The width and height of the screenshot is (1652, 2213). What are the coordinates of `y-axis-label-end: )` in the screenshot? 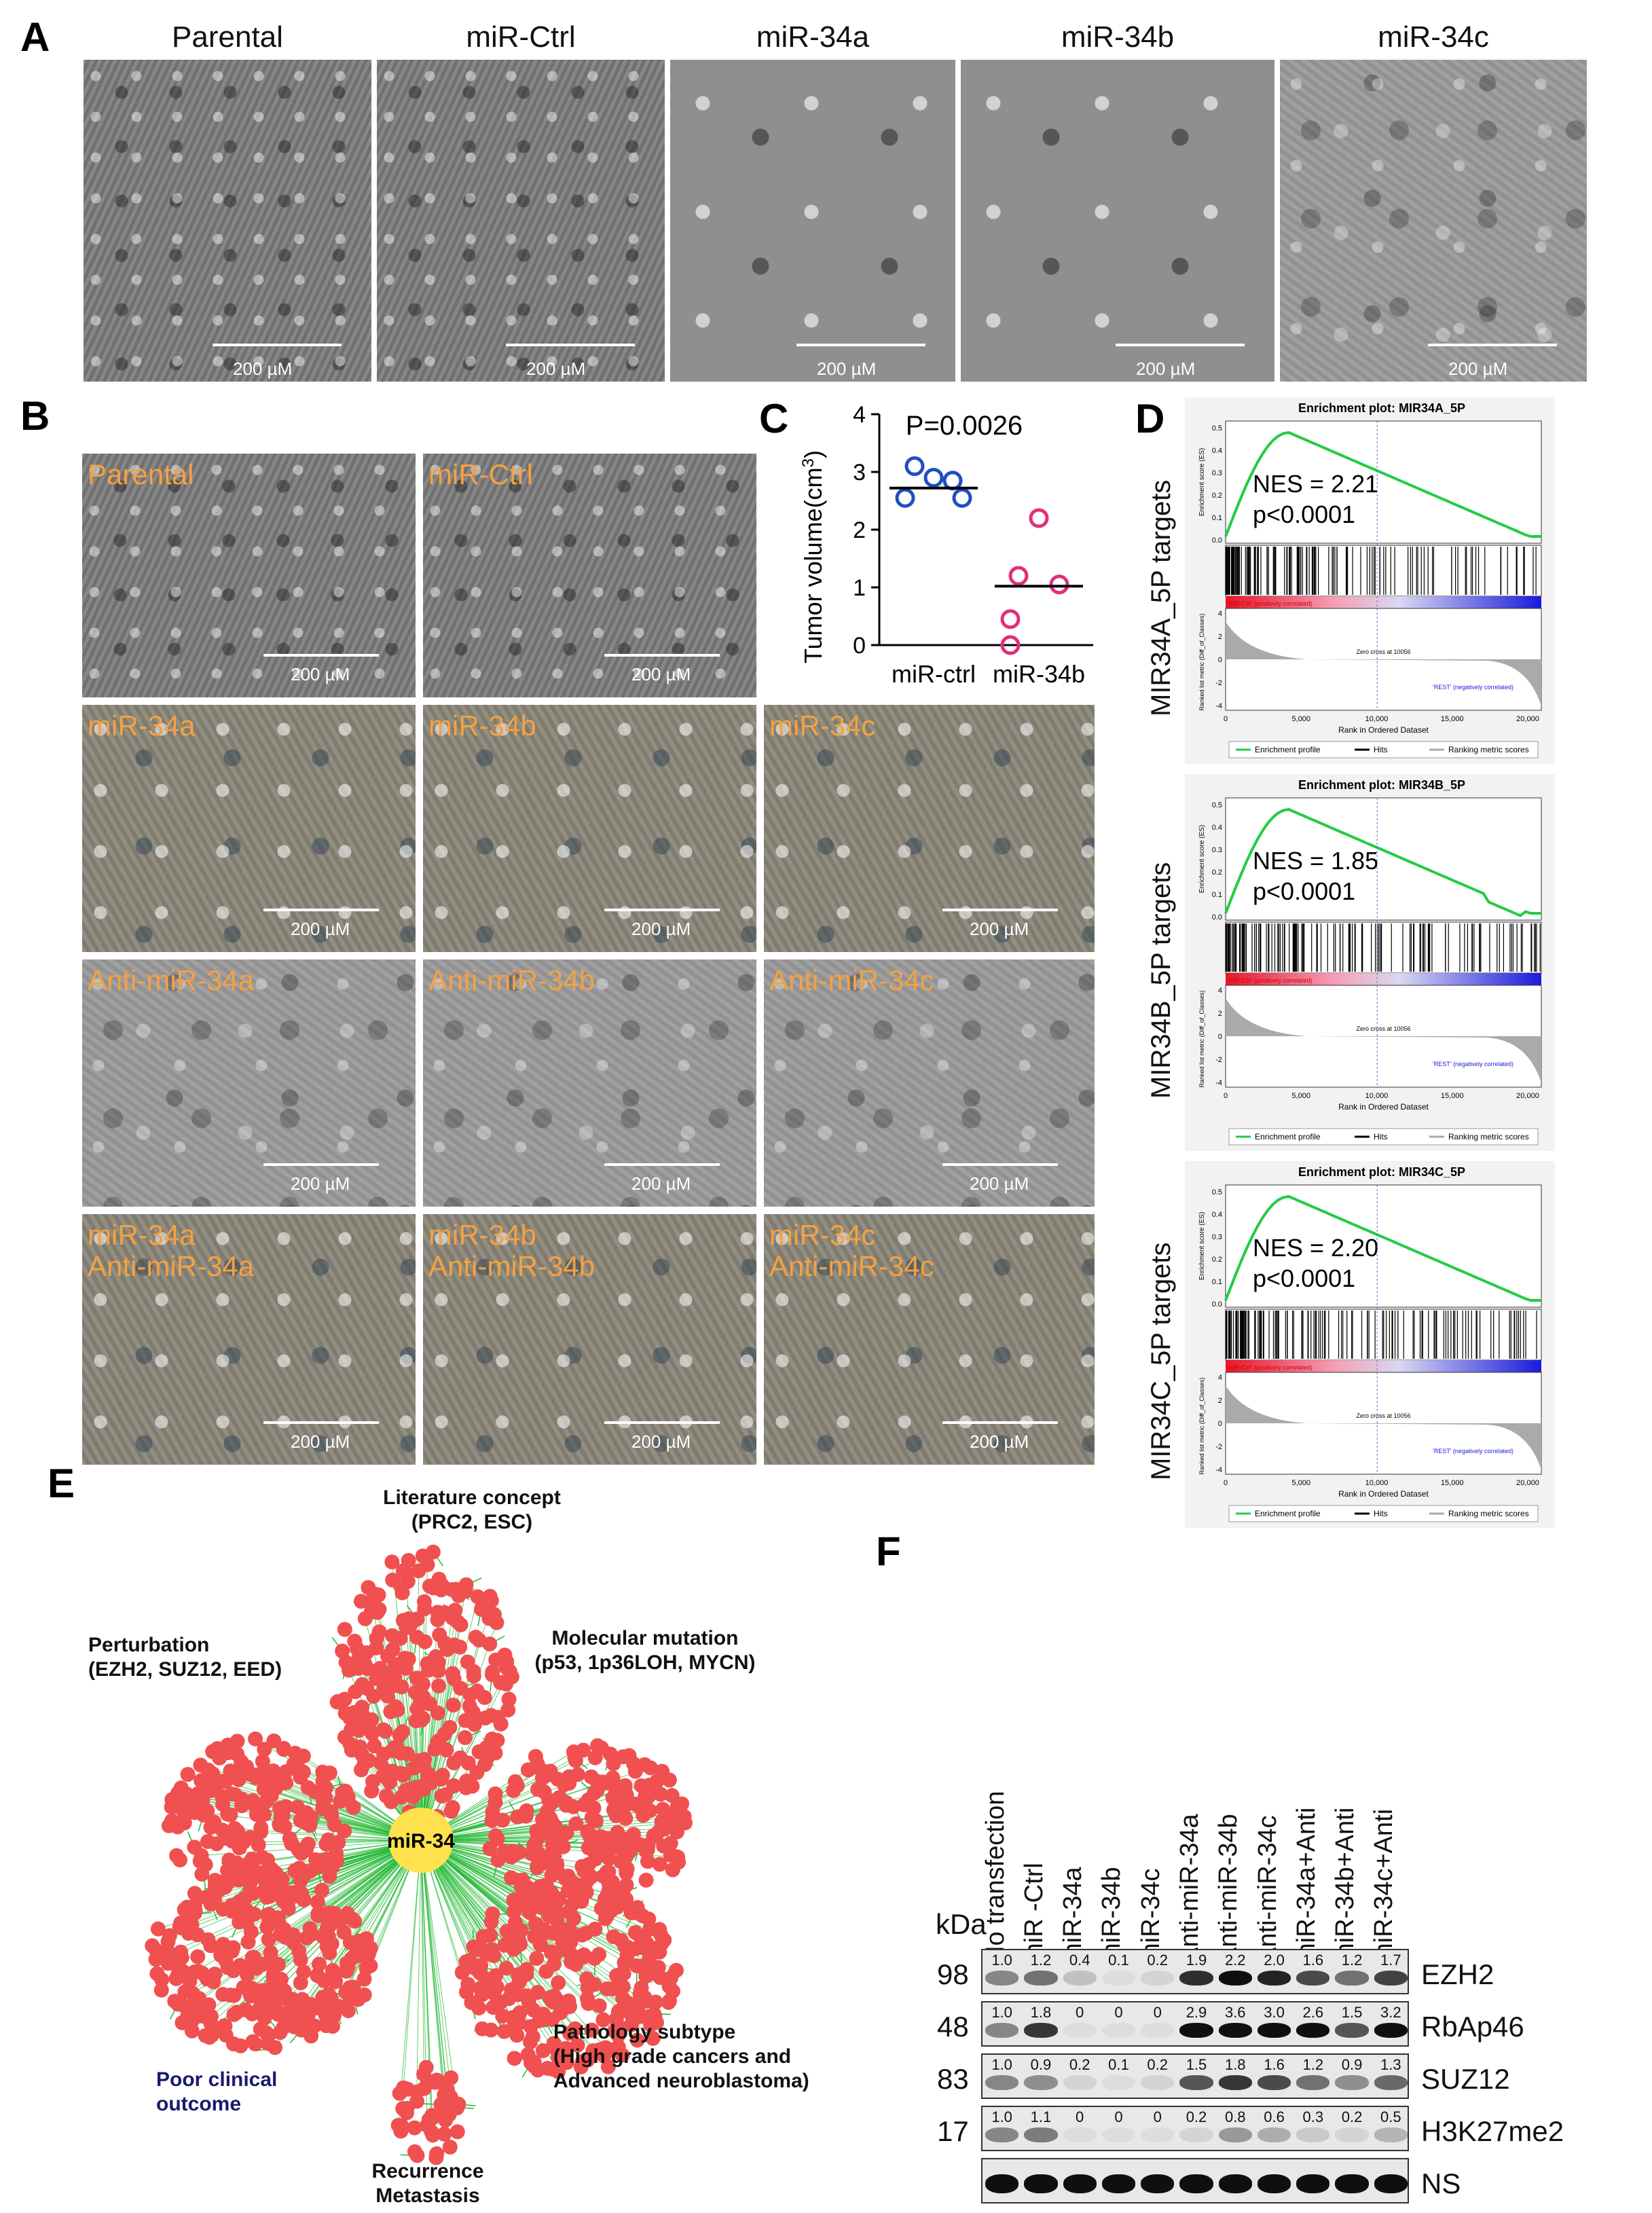 It's located at (813, 454).